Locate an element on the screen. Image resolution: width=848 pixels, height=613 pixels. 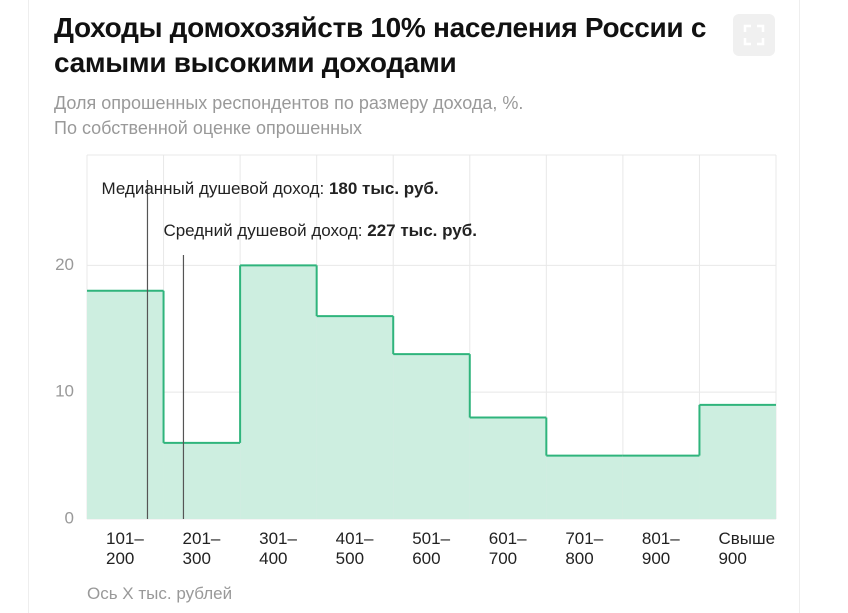
annotation-text: Средний душевой доход: is located at coordinates (265, 230).